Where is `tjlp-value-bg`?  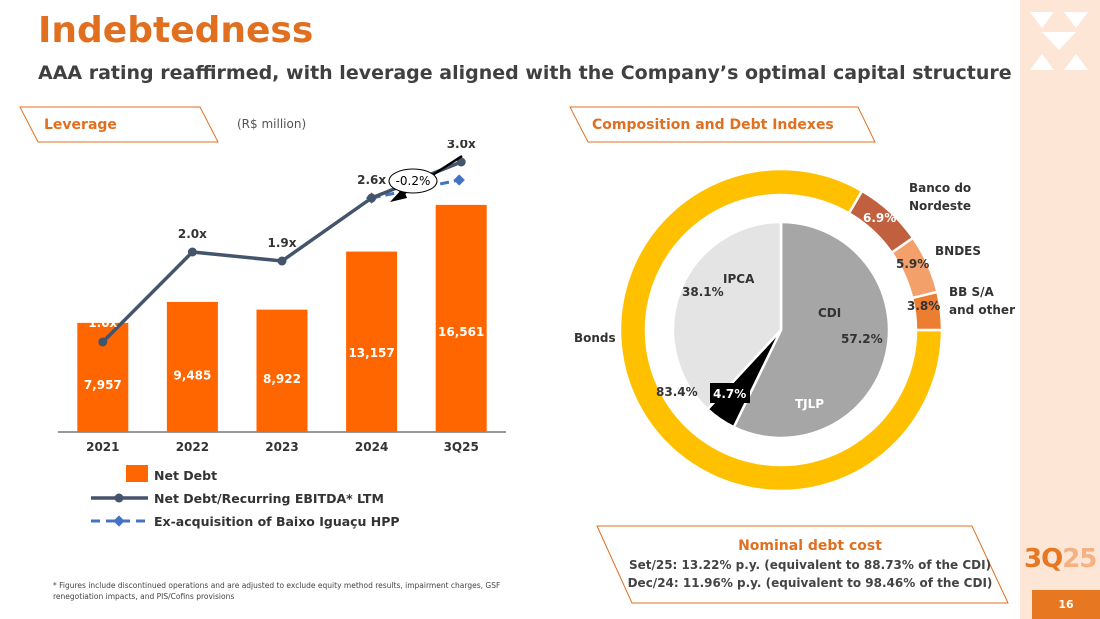
tjlp-value-bg is located at coordinates (730, 393).